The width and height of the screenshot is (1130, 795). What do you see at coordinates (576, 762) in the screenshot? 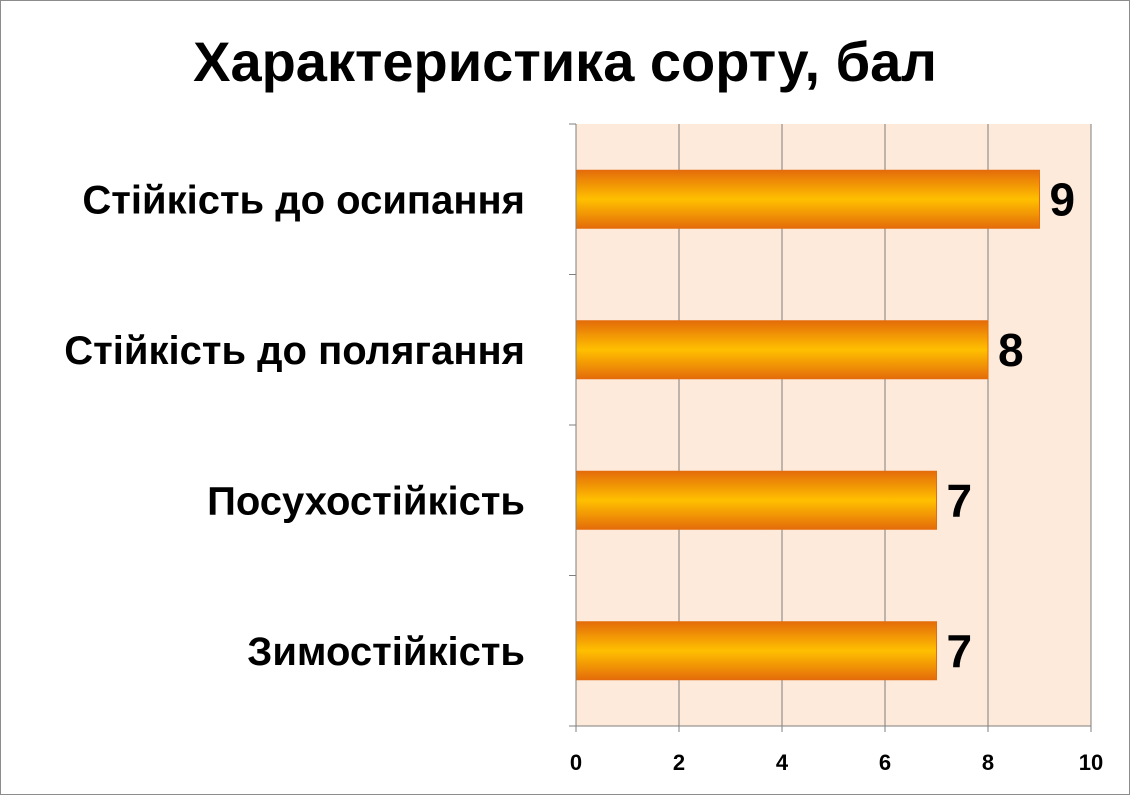
I see `x-tick-label: 0` at bounding box center [576, 762].